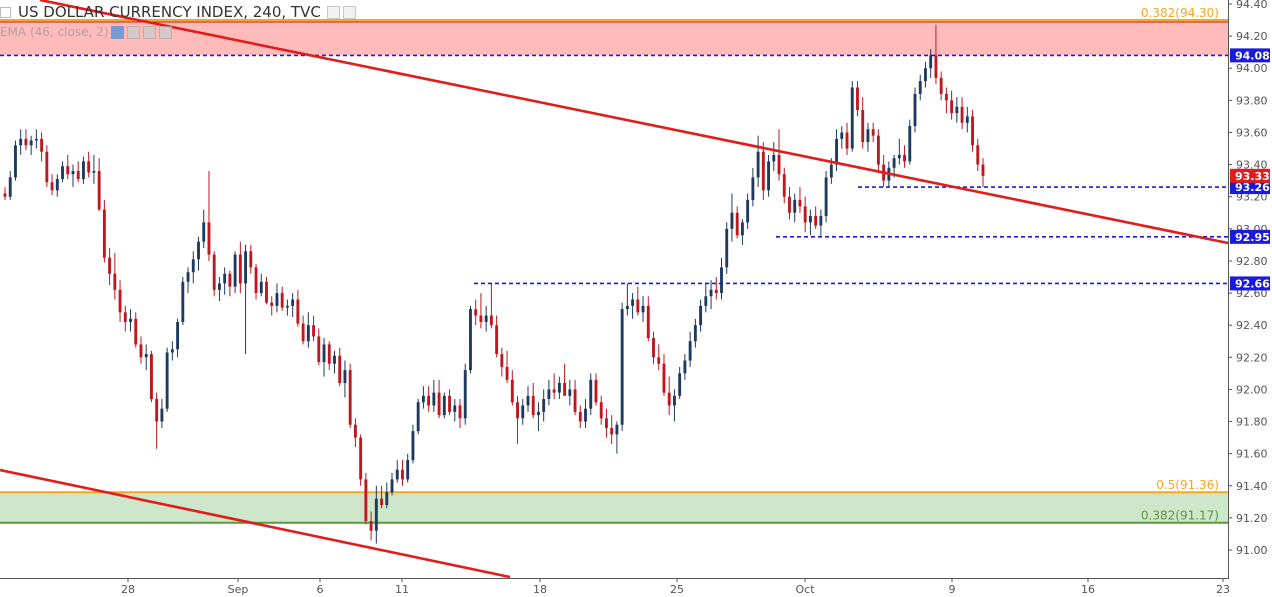  I want to click on collapse-icon, so click(5, 12).